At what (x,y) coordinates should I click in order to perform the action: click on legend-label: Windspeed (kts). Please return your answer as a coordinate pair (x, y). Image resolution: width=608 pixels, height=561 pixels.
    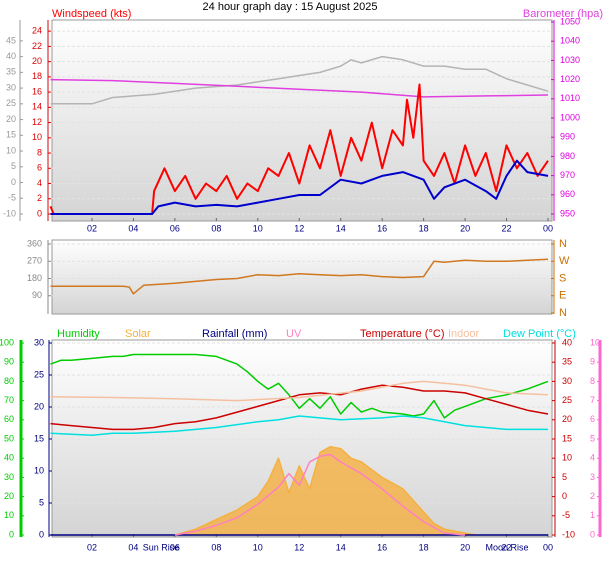
    Looking at the image, I should click on (91, 14).